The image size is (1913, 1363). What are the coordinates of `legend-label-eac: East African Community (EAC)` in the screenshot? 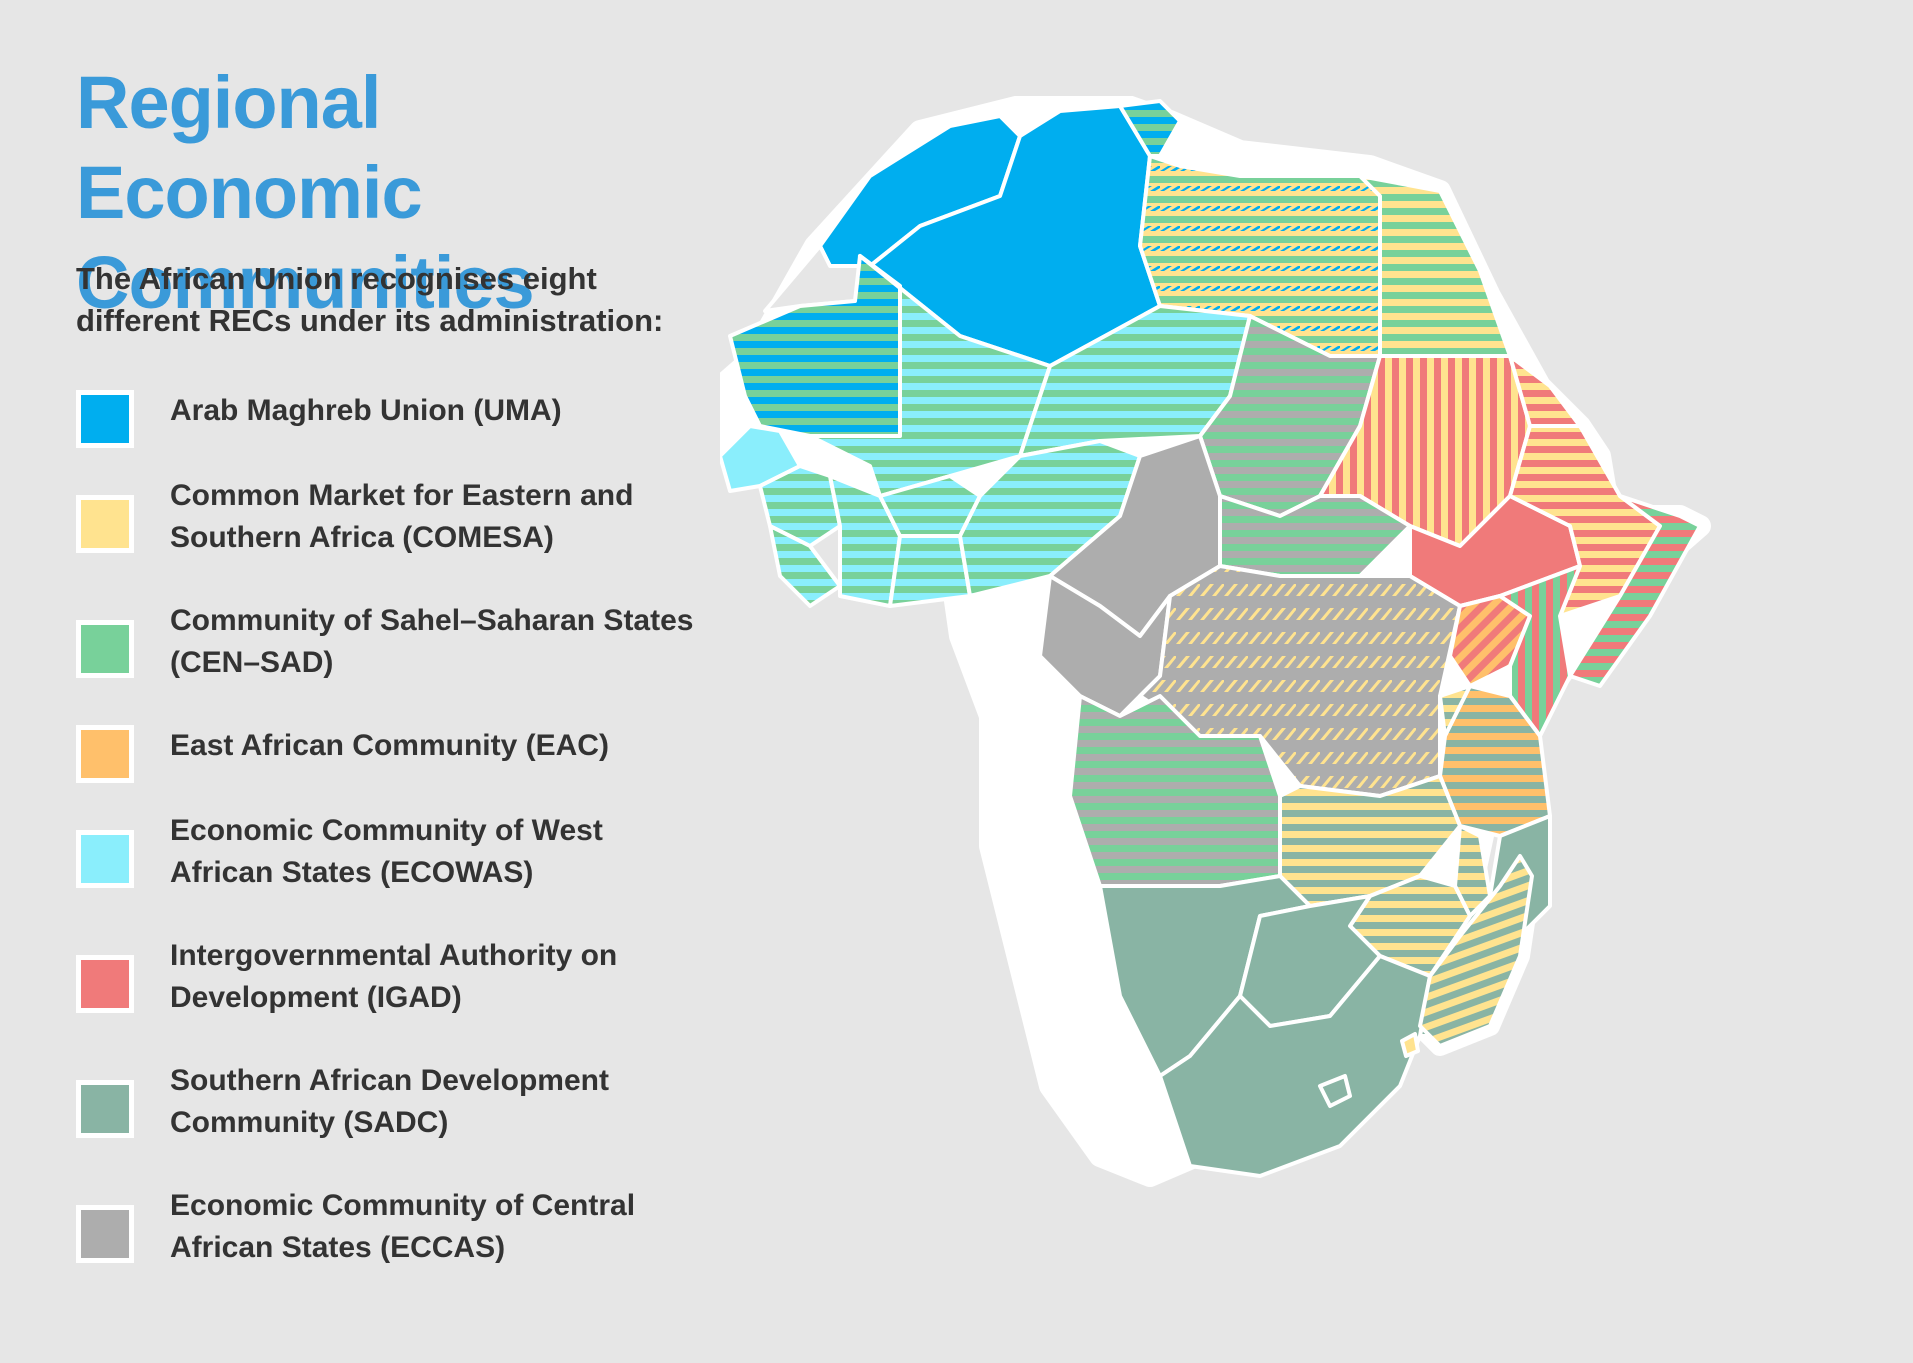 It's located at (389, 745).